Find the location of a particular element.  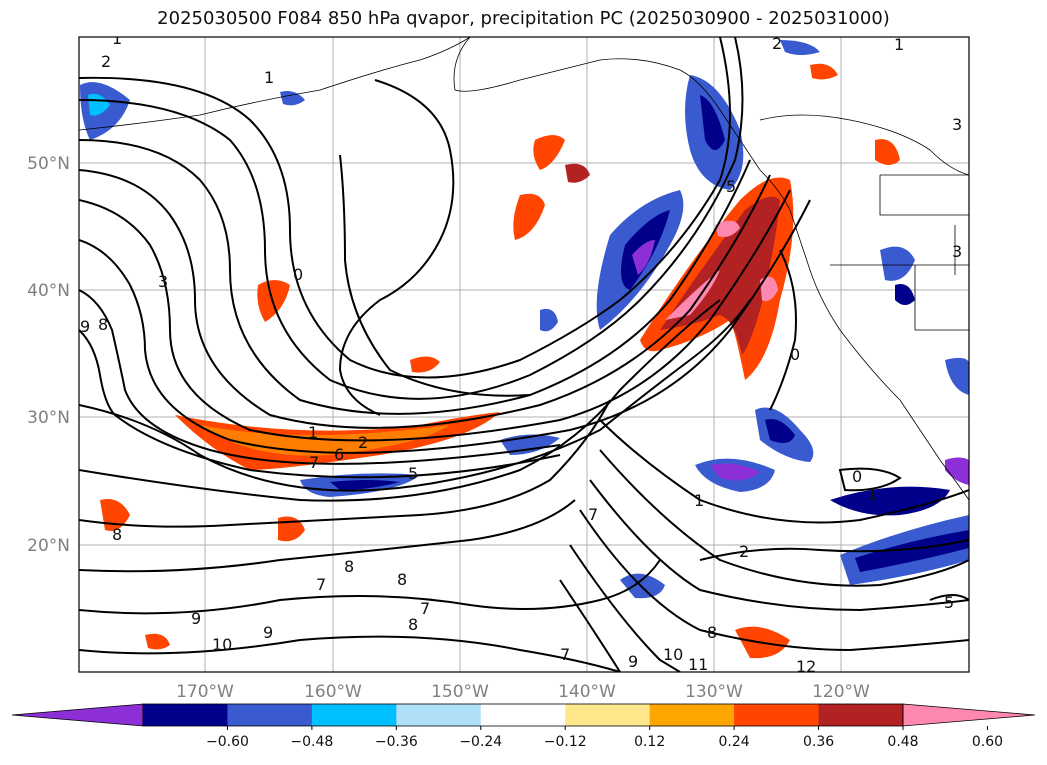

colorbar-tick-label: 0.24 is located at coordinates (734, 742).